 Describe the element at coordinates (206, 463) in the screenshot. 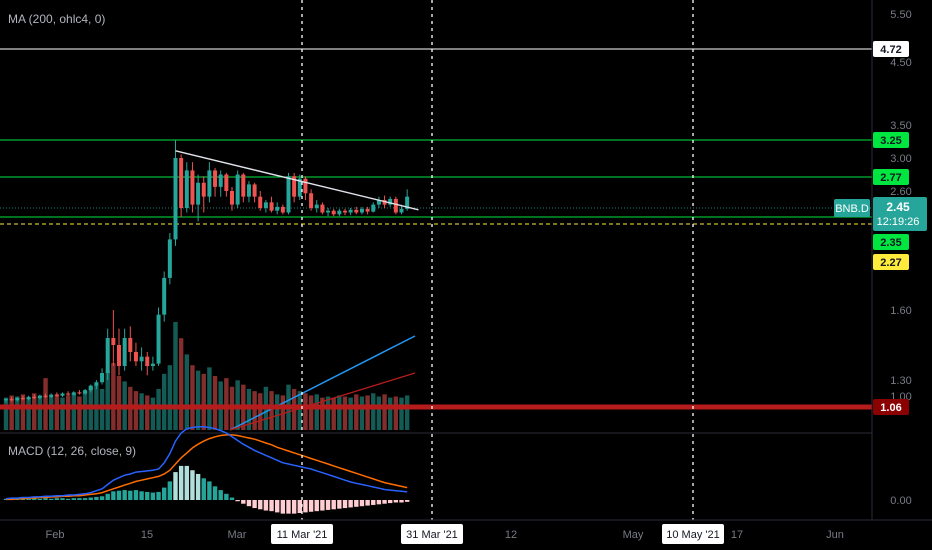

I see `macd-line` at that location.